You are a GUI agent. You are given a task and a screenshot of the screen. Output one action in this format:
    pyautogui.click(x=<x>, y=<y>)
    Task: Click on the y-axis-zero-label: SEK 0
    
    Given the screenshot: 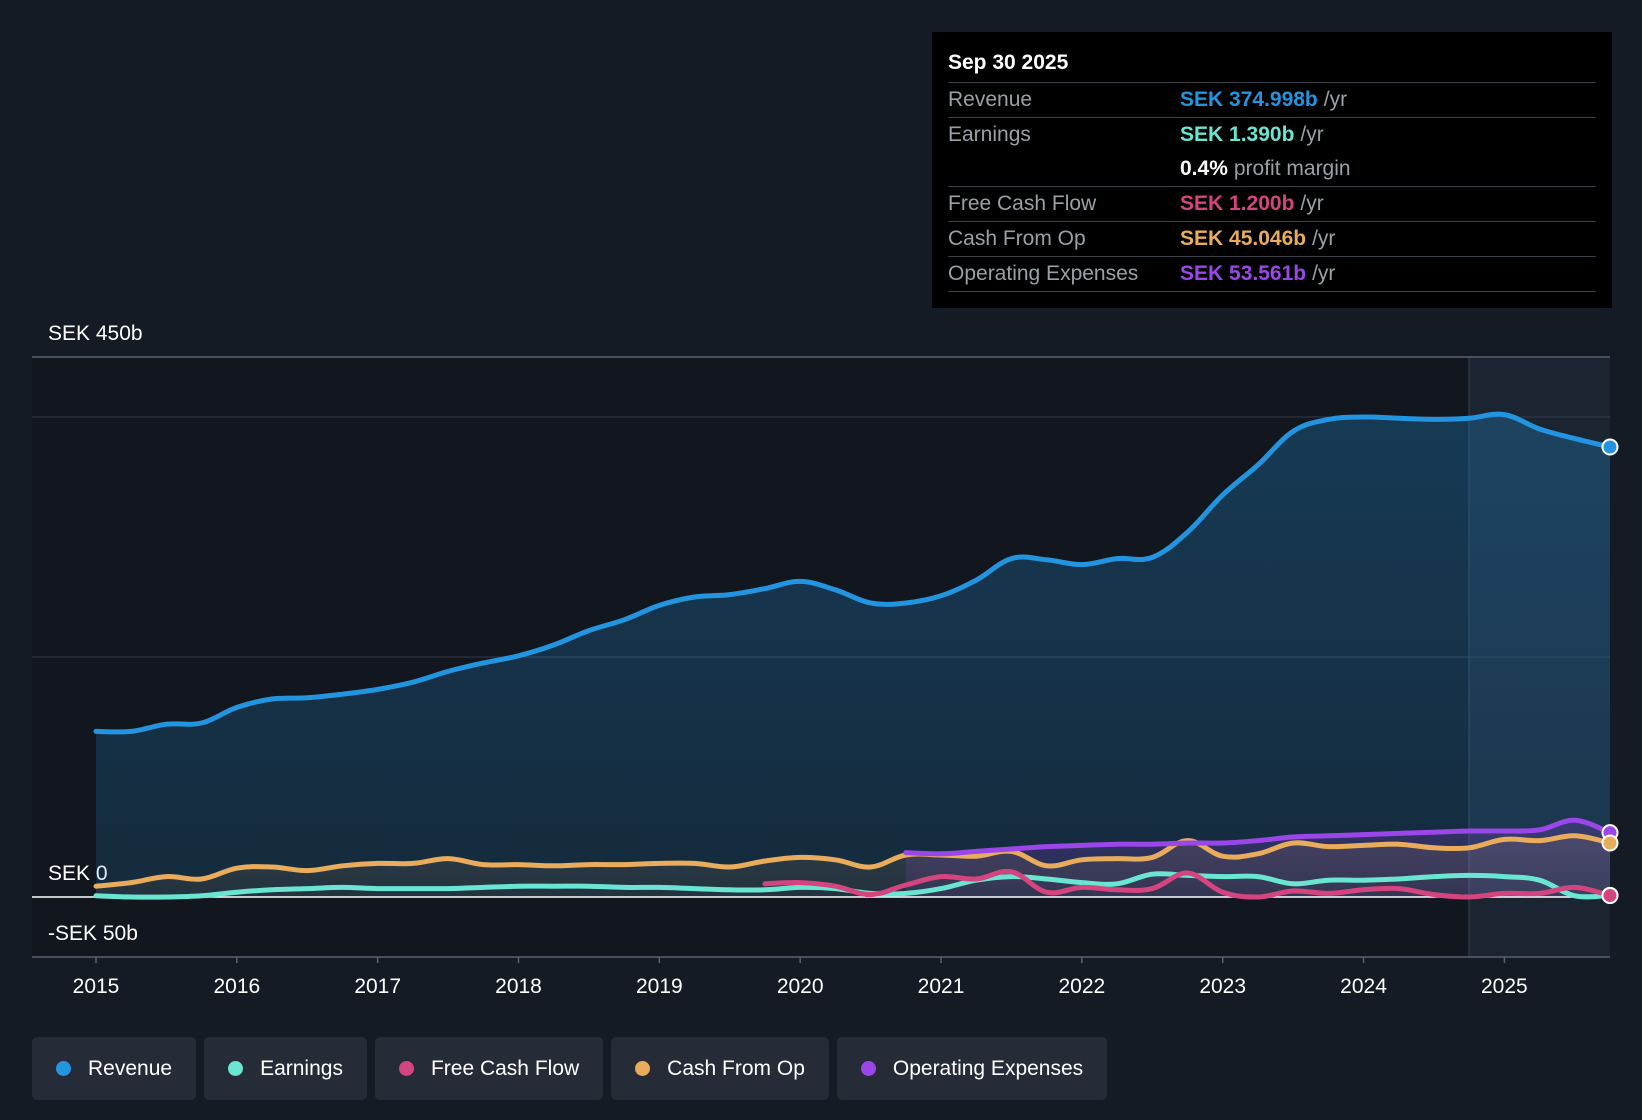 What is the action you would take?
    pyautogui.click(x=78, y=873)
    